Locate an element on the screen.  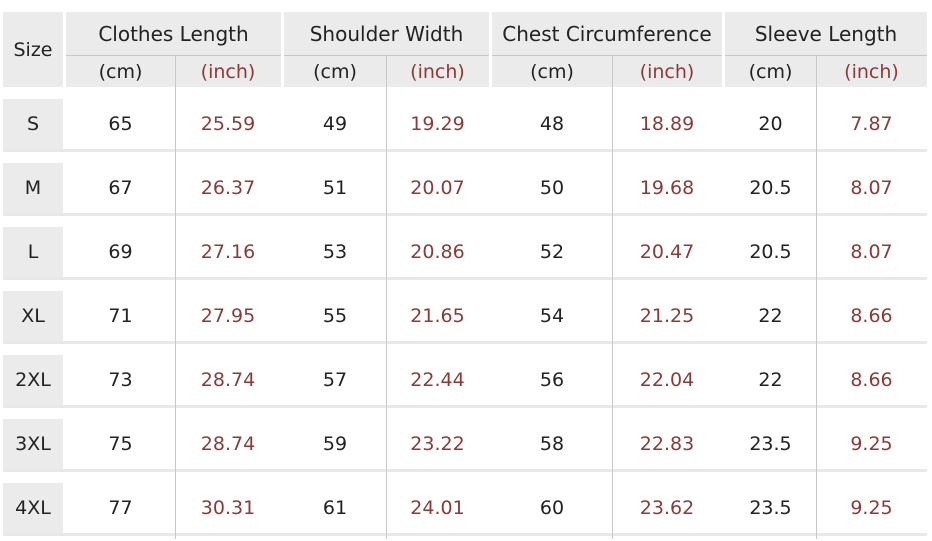
inch-value-cell: 21.25 is located at coordinates (667, 316).